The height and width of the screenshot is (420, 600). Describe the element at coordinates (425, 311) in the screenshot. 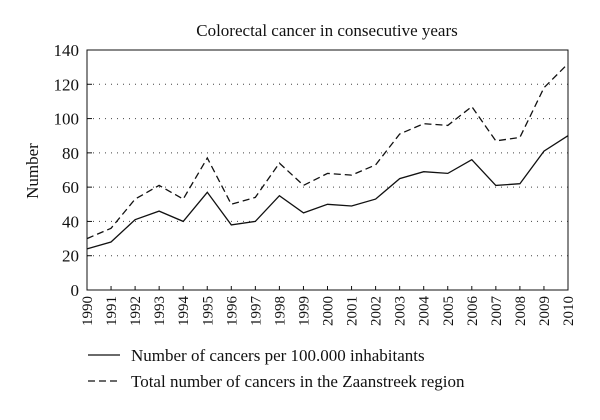

I see `x-tick-label: 2004` at that location.